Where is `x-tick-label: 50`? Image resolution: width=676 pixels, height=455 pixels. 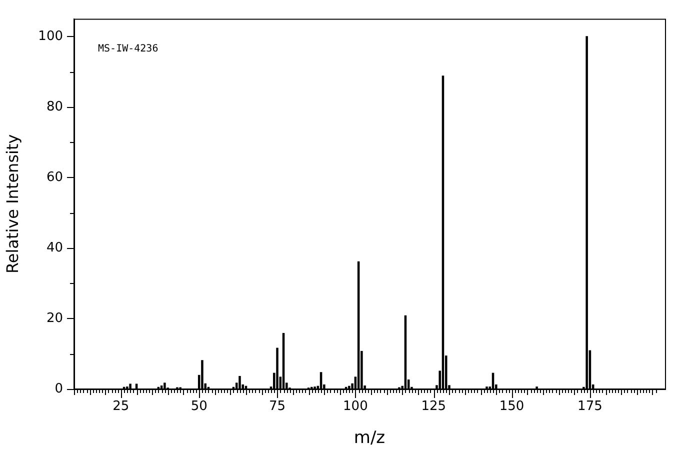 x-tick-label: 50 is located at coordinates (199, 406).